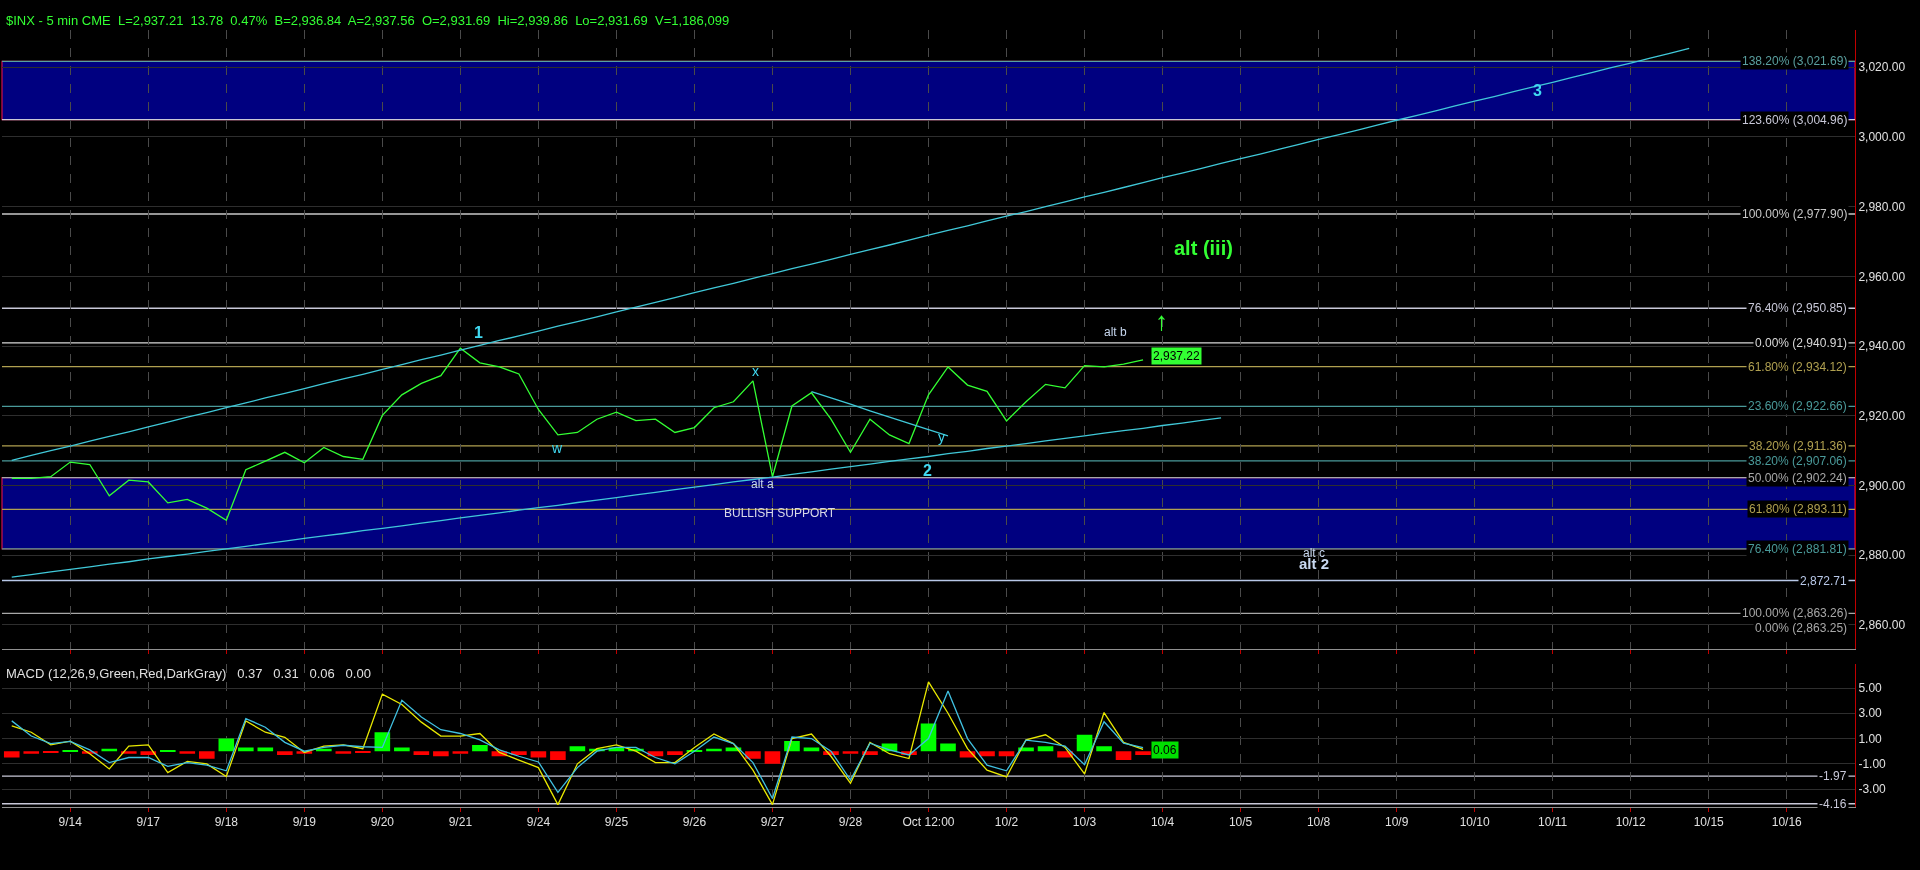 The width and height of the screenshot is (1920, 870). What do you see at coordinates (1882, 206) in the screenshot?
I see `y-tick-label: 2,980.00` at bounding box center [1882, 206].